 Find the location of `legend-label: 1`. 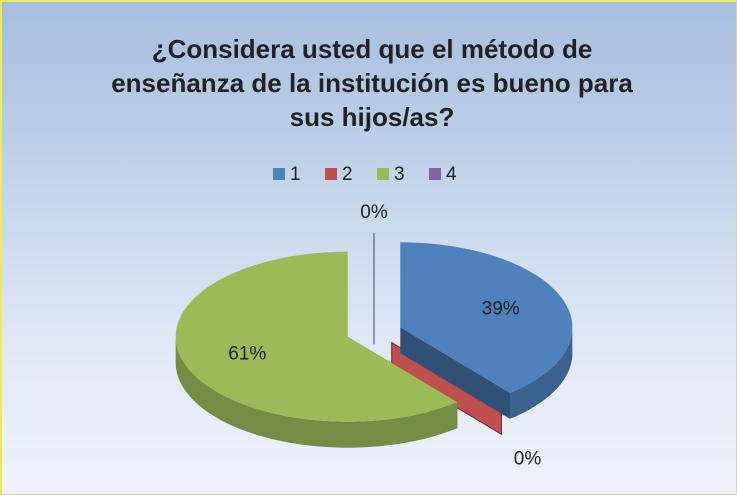

legend-label: 1 is located at coordinates (295, 174).